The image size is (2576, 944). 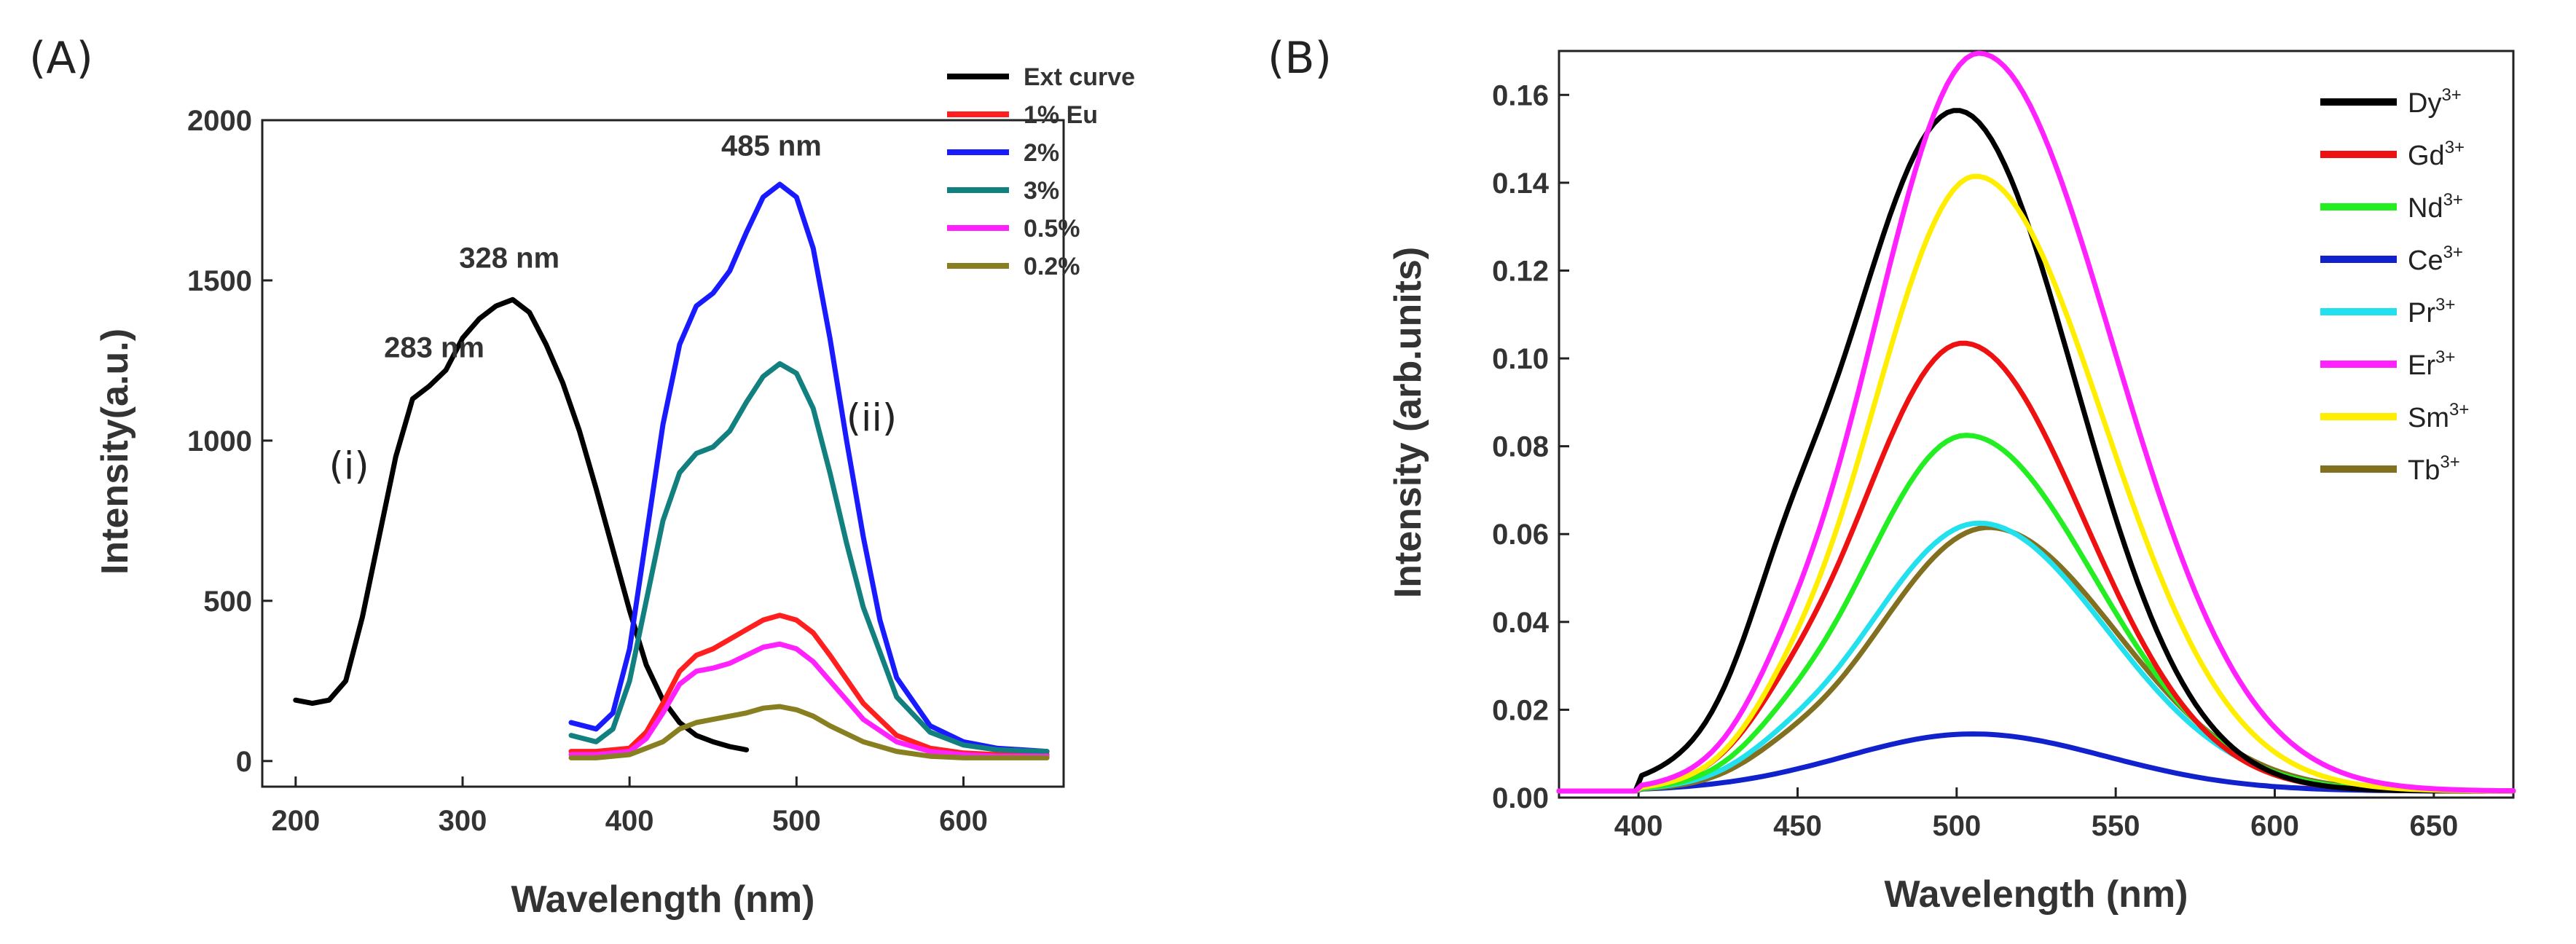 I want to click on panel-a-xtick-label: 300, so click(x=463, y=821).